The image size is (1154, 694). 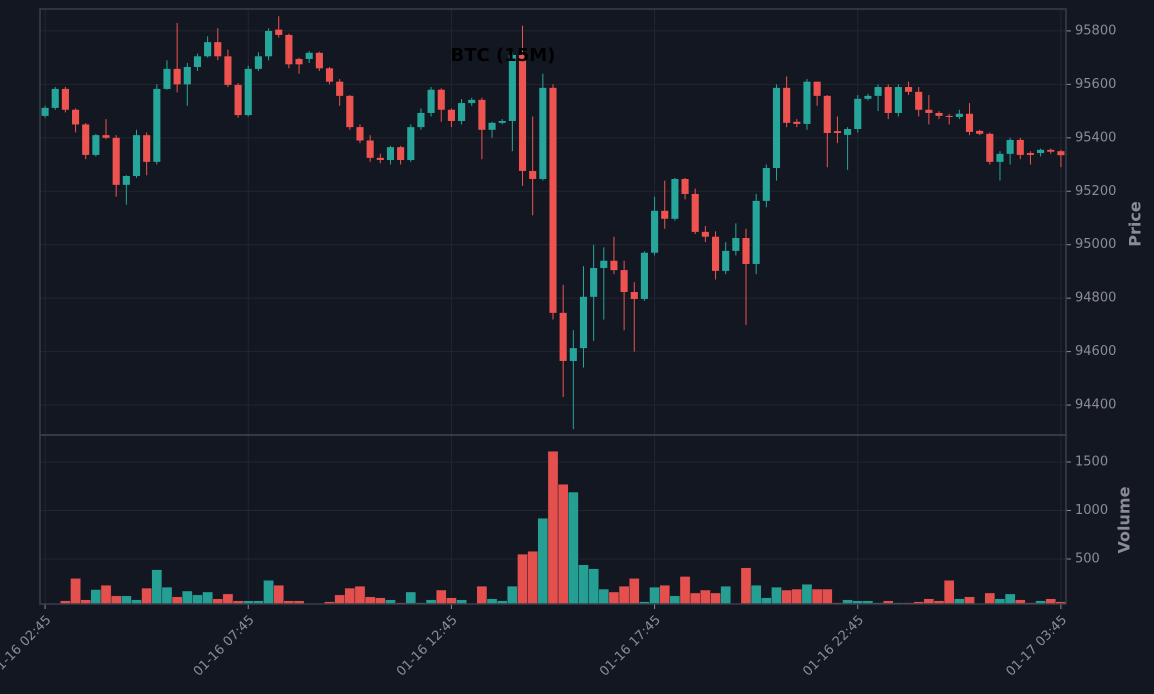 I want to click on y-tick-label: 95800, so click(x=1095, y=30).